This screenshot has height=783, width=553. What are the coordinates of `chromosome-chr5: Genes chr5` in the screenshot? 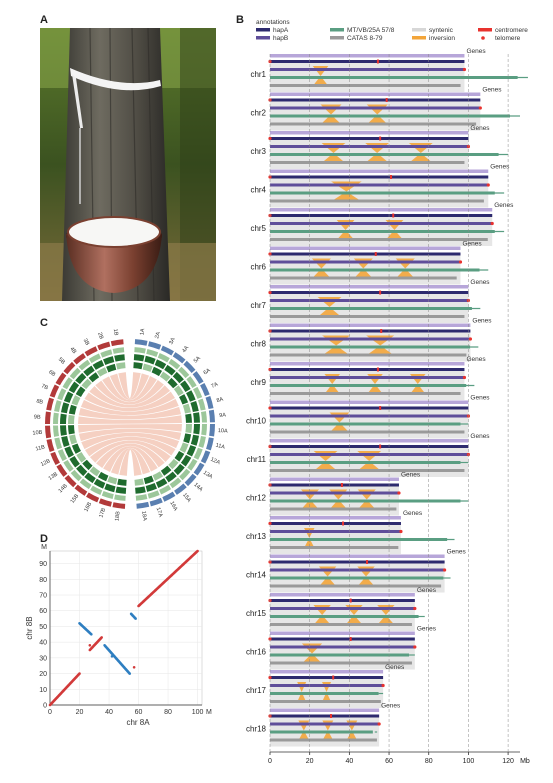 It's located at (382, 224).